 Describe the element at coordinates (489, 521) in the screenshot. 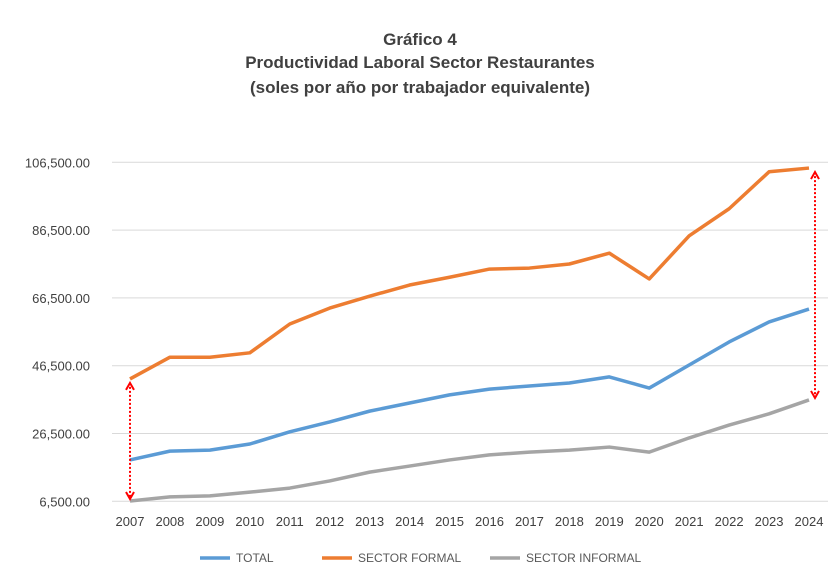

I see `x-tick-label: 2016` at that location.